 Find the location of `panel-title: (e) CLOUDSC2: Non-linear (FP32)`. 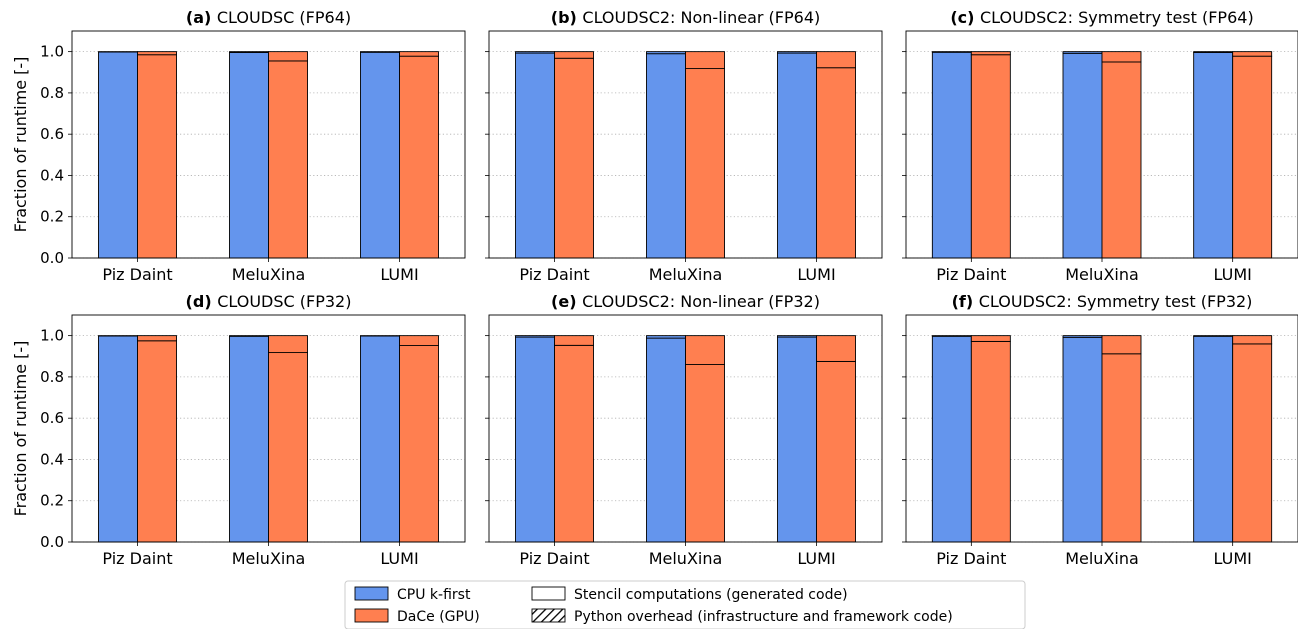

panel-title: (e) CLOUDSC2: Non-linear (FP32) is located at coordinates (685, 301).